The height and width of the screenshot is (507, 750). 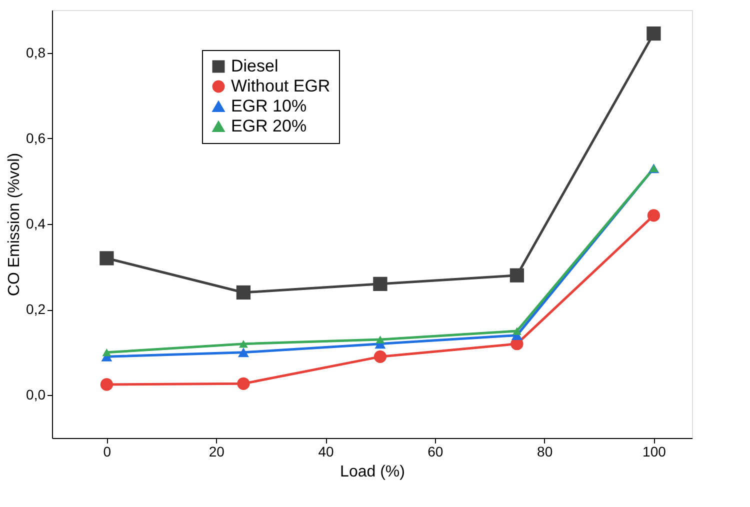 I want to click on y-axis-title: CO Emission (%vol), so click(x=15, y=224).